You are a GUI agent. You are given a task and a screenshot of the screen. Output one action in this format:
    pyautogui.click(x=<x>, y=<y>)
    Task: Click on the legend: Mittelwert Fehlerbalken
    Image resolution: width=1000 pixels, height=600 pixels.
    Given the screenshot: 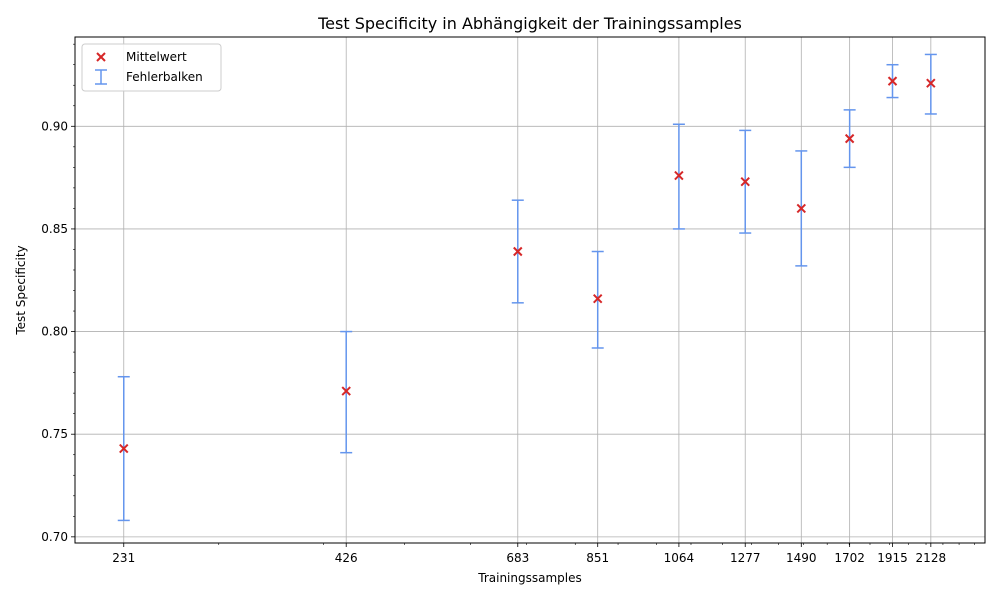 What is the action you would take?
    pyautogui.click(x=151, y=67)
    